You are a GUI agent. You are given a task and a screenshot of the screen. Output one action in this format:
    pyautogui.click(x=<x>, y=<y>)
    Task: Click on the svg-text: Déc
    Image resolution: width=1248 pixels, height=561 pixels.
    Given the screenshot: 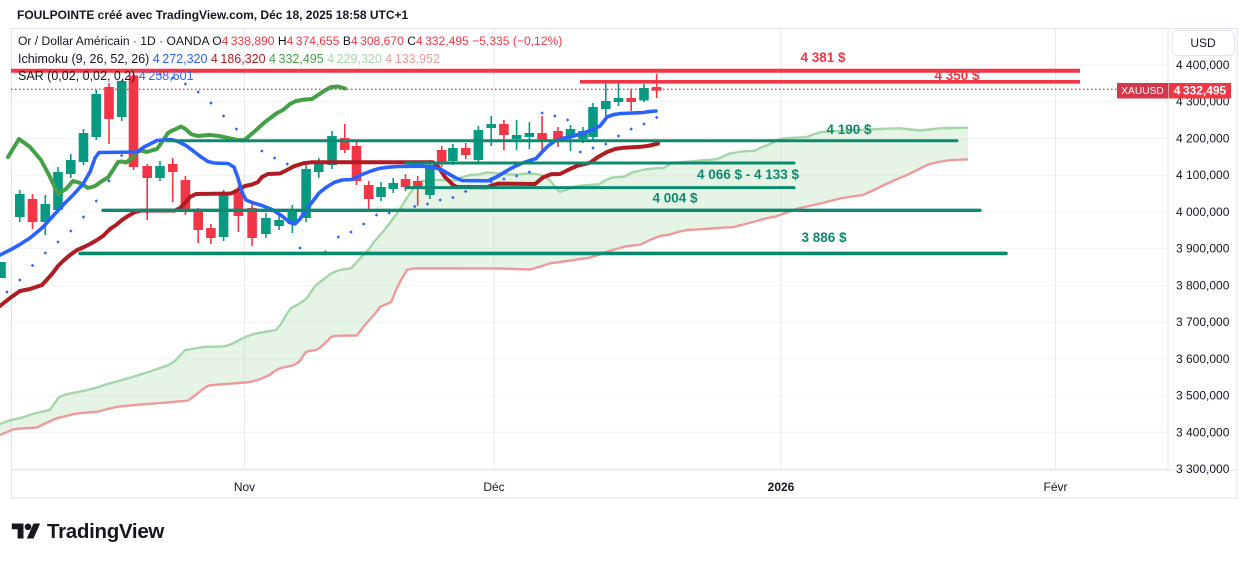 What is the action you would take?
    pyautogui.click(x=493, y=487)
    